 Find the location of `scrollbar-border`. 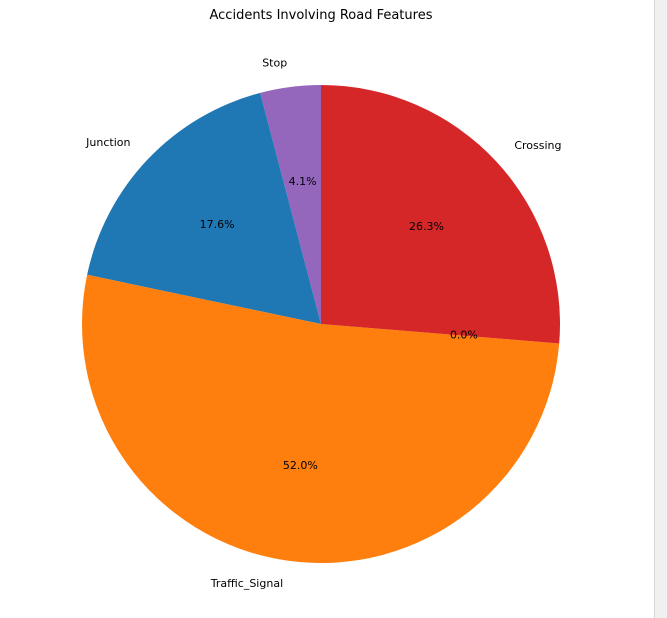

scrollbar-border is located at coordinates (654, 309).